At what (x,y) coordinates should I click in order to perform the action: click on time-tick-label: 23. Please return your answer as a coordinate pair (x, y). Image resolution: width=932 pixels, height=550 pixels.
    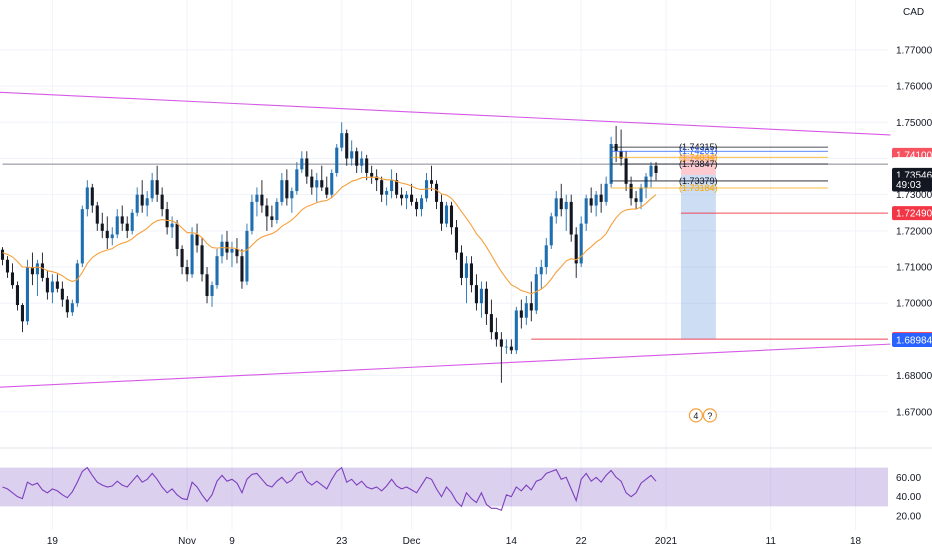
    Looking at the image, I should click on (342, 541).